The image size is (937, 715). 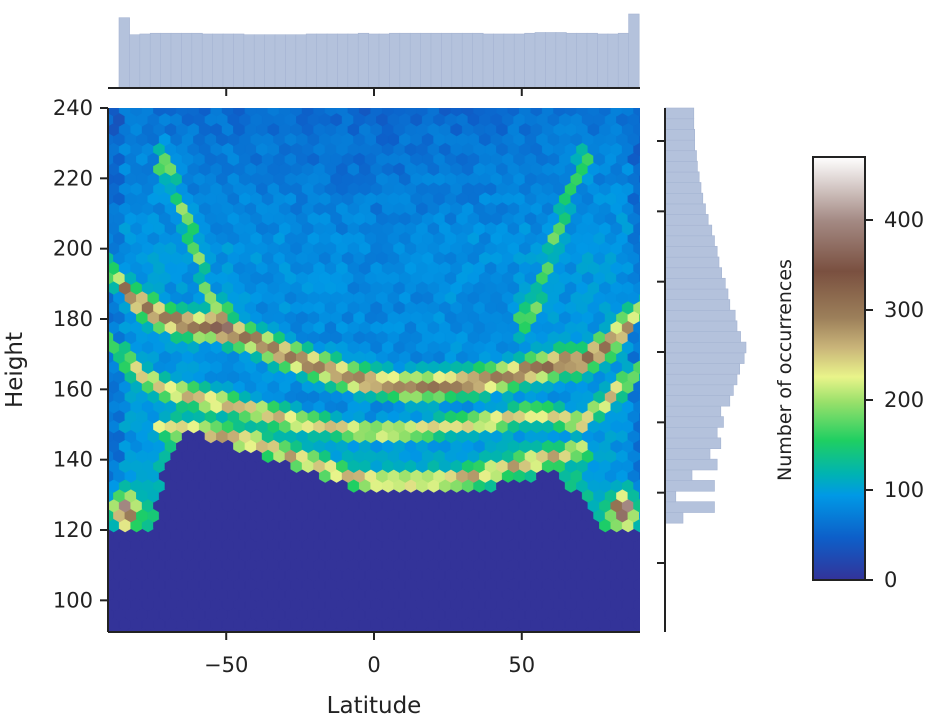 I want to click on x-tick-label: 0, so click(x=373, y=665).